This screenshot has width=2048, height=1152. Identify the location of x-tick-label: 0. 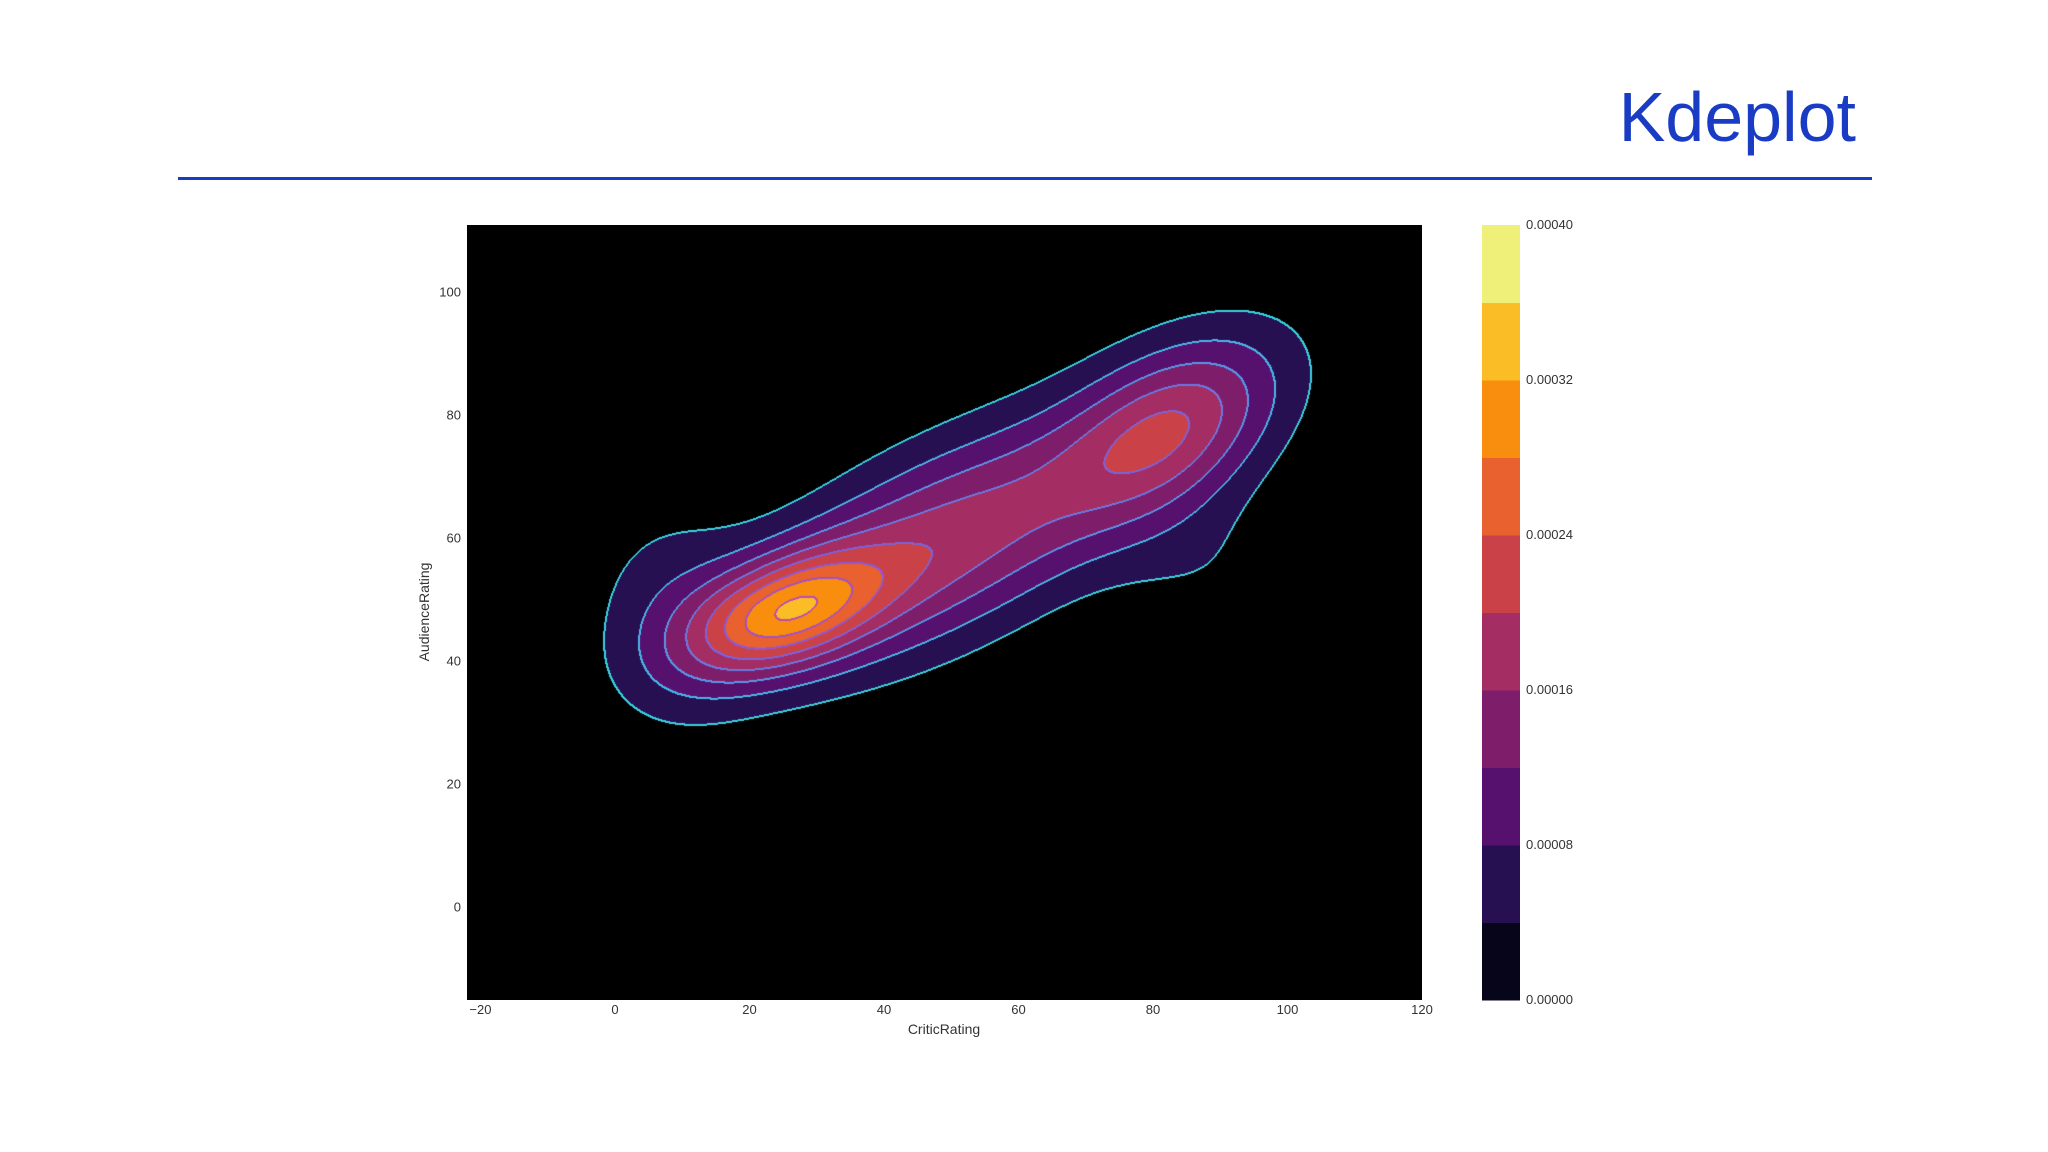
(614, 1009).